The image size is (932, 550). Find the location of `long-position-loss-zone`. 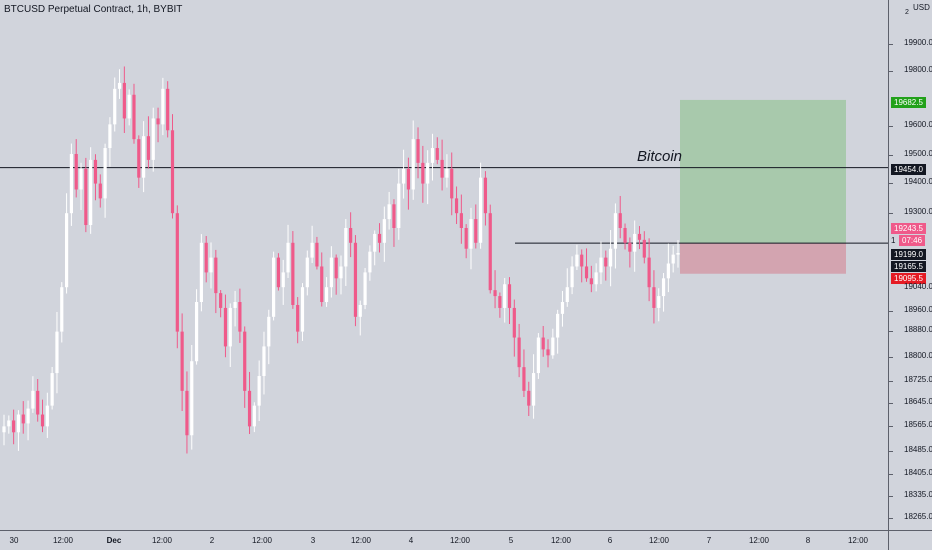

long-position-loss-zone is located at coordinates (763, 258).